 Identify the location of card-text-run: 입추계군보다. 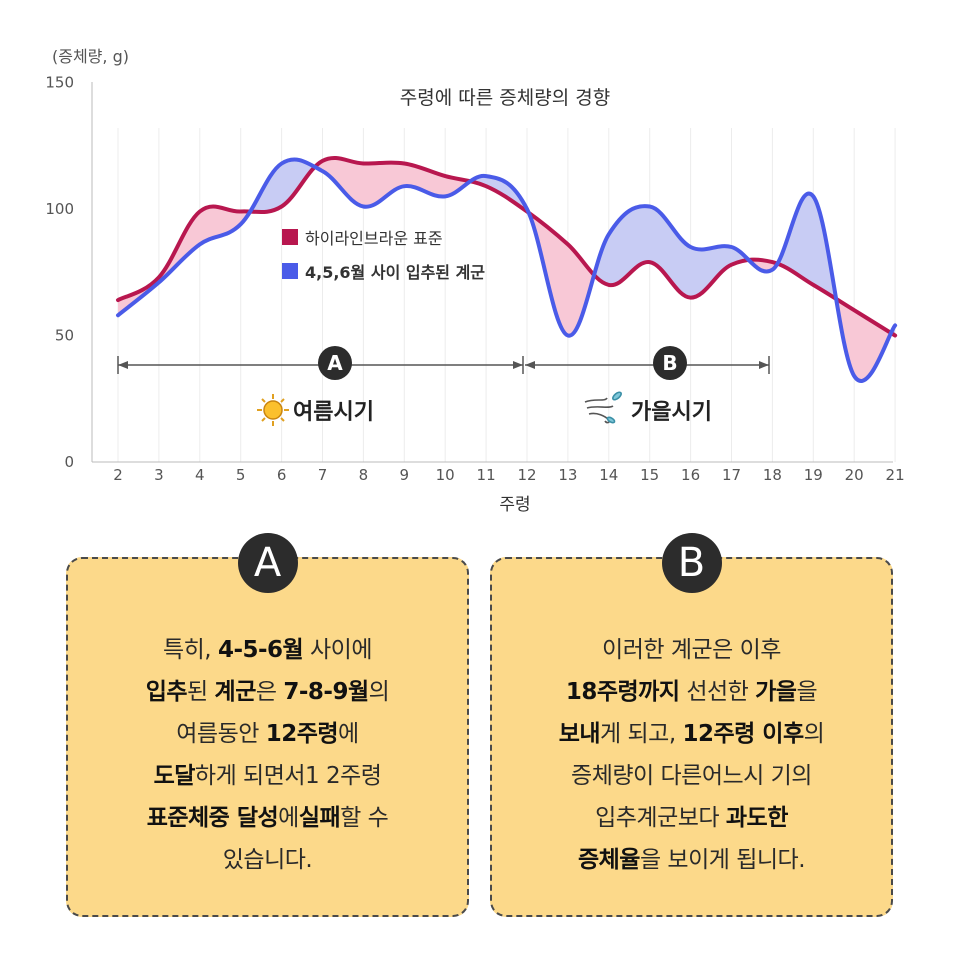
(660, 818).